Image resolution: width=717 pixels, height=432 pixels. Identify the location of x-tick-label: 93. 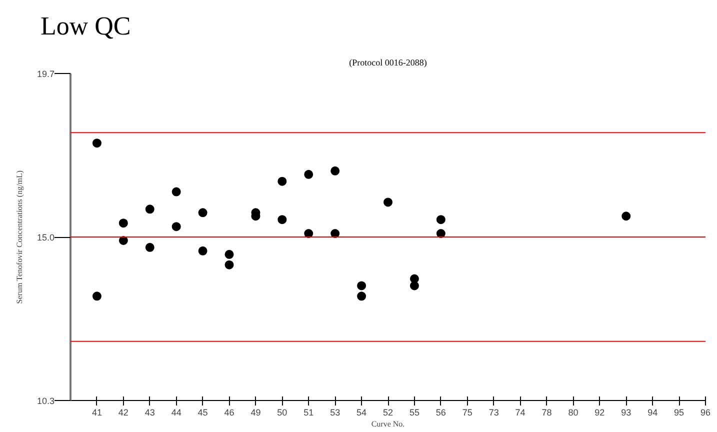
(626, 413).